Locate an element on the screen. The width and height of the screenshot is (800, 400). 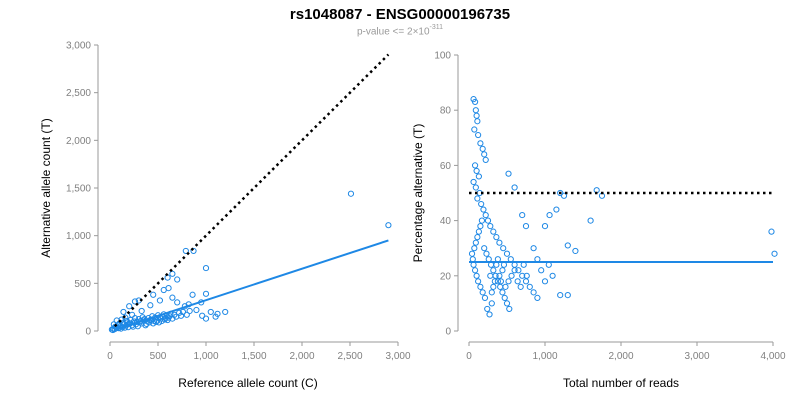
left-plot-y-tick-label: 500 is located at coordinates (82, 284).